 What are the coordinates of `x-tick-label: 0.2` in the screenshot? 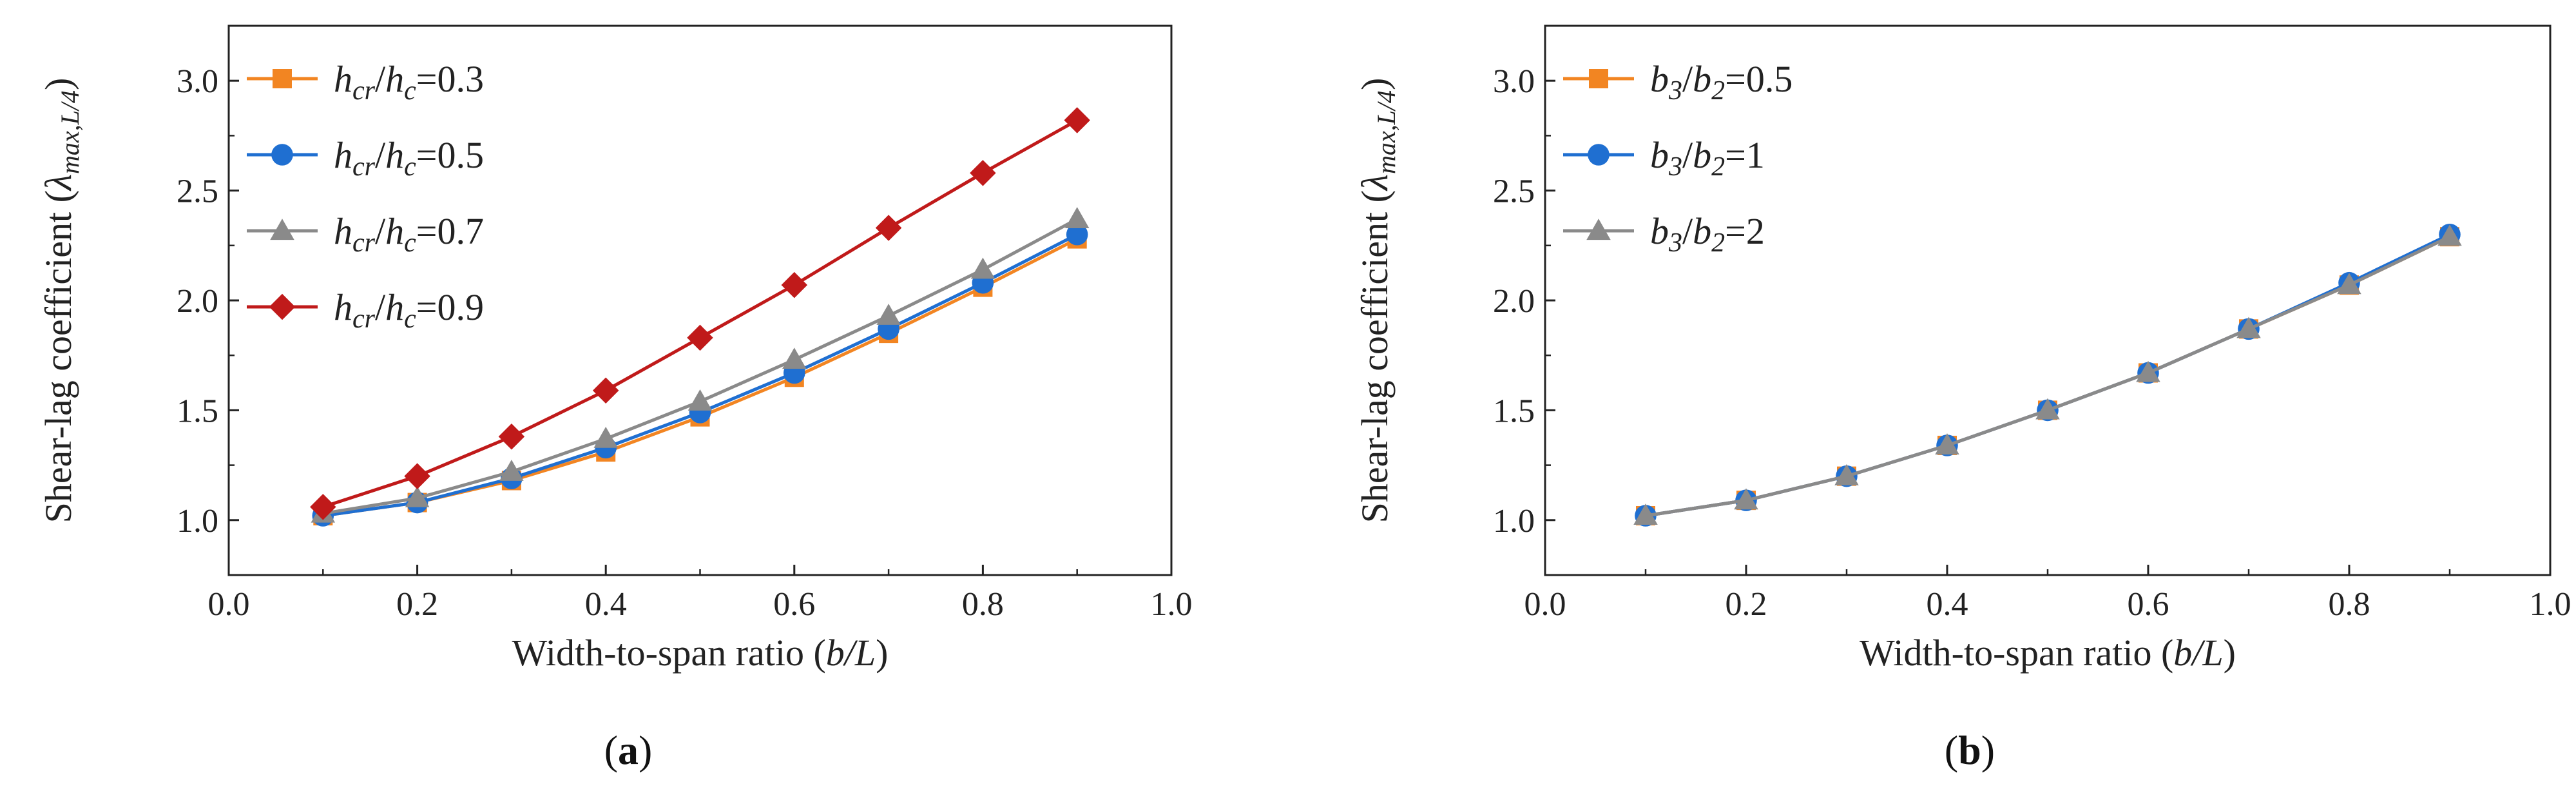 It's located at (1746, 605).